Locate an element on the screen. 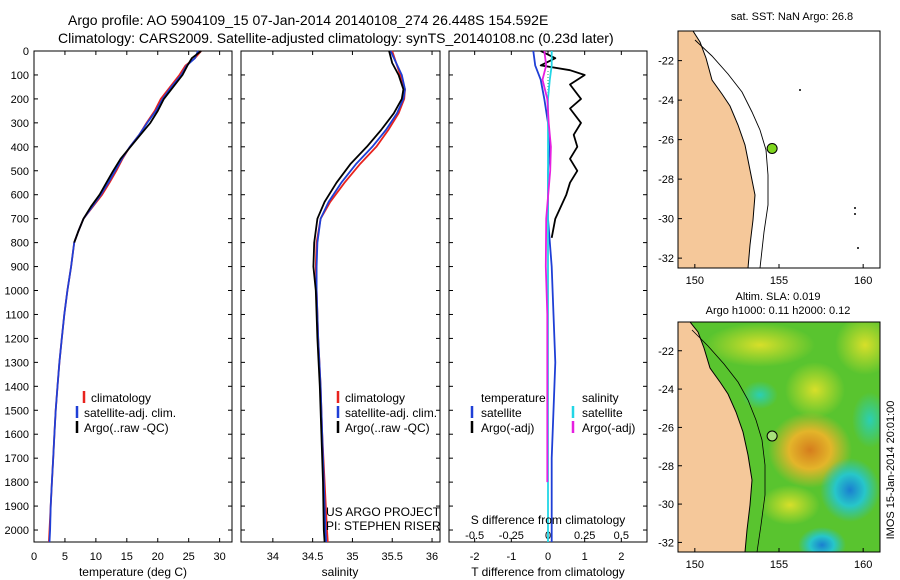  sla-map-title: Altim. SLA: 0.019 is located at coordinates (778, 297).